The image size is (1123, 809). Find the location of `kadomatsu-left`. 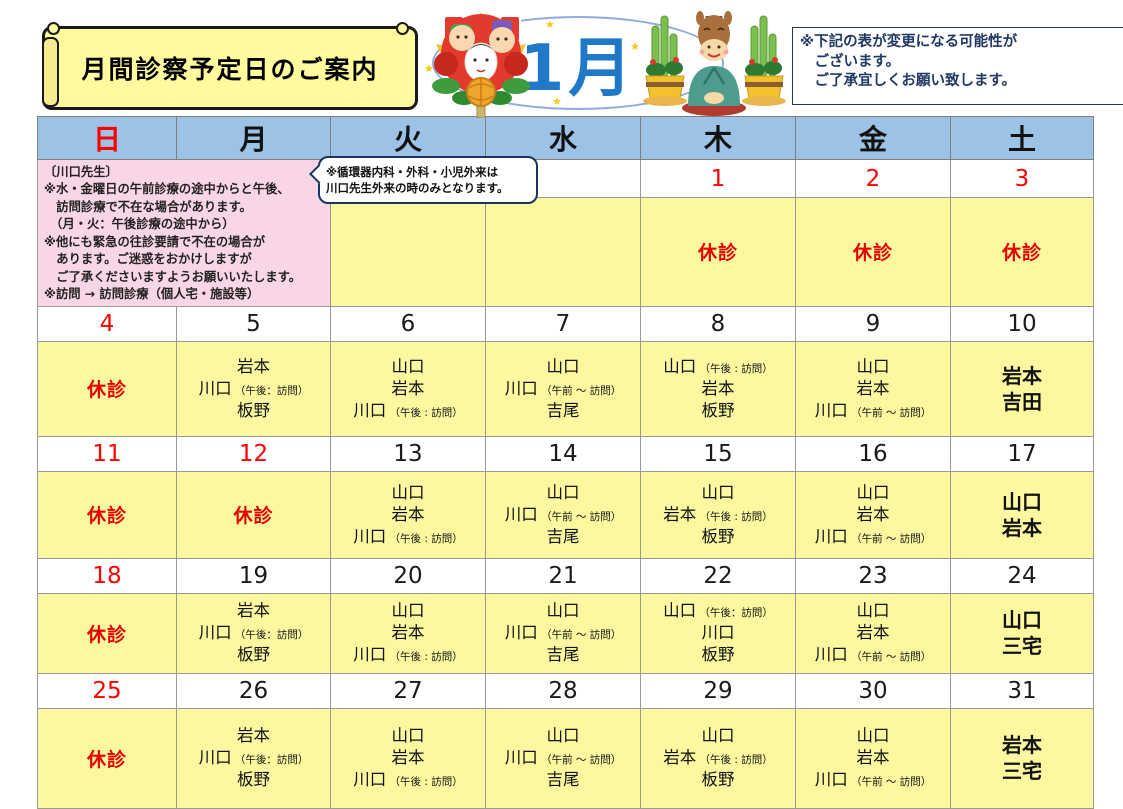

kadomatsu-left is located at coordinates (665, 60).